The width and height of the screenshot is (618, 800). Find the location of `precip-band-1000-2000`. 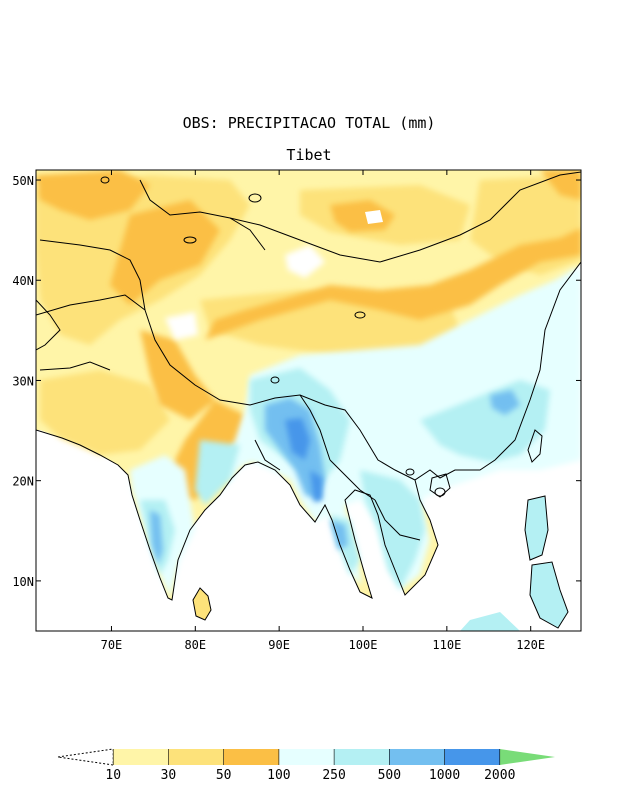

precip-band-1000-2000 is located at coordinates (303, 460).